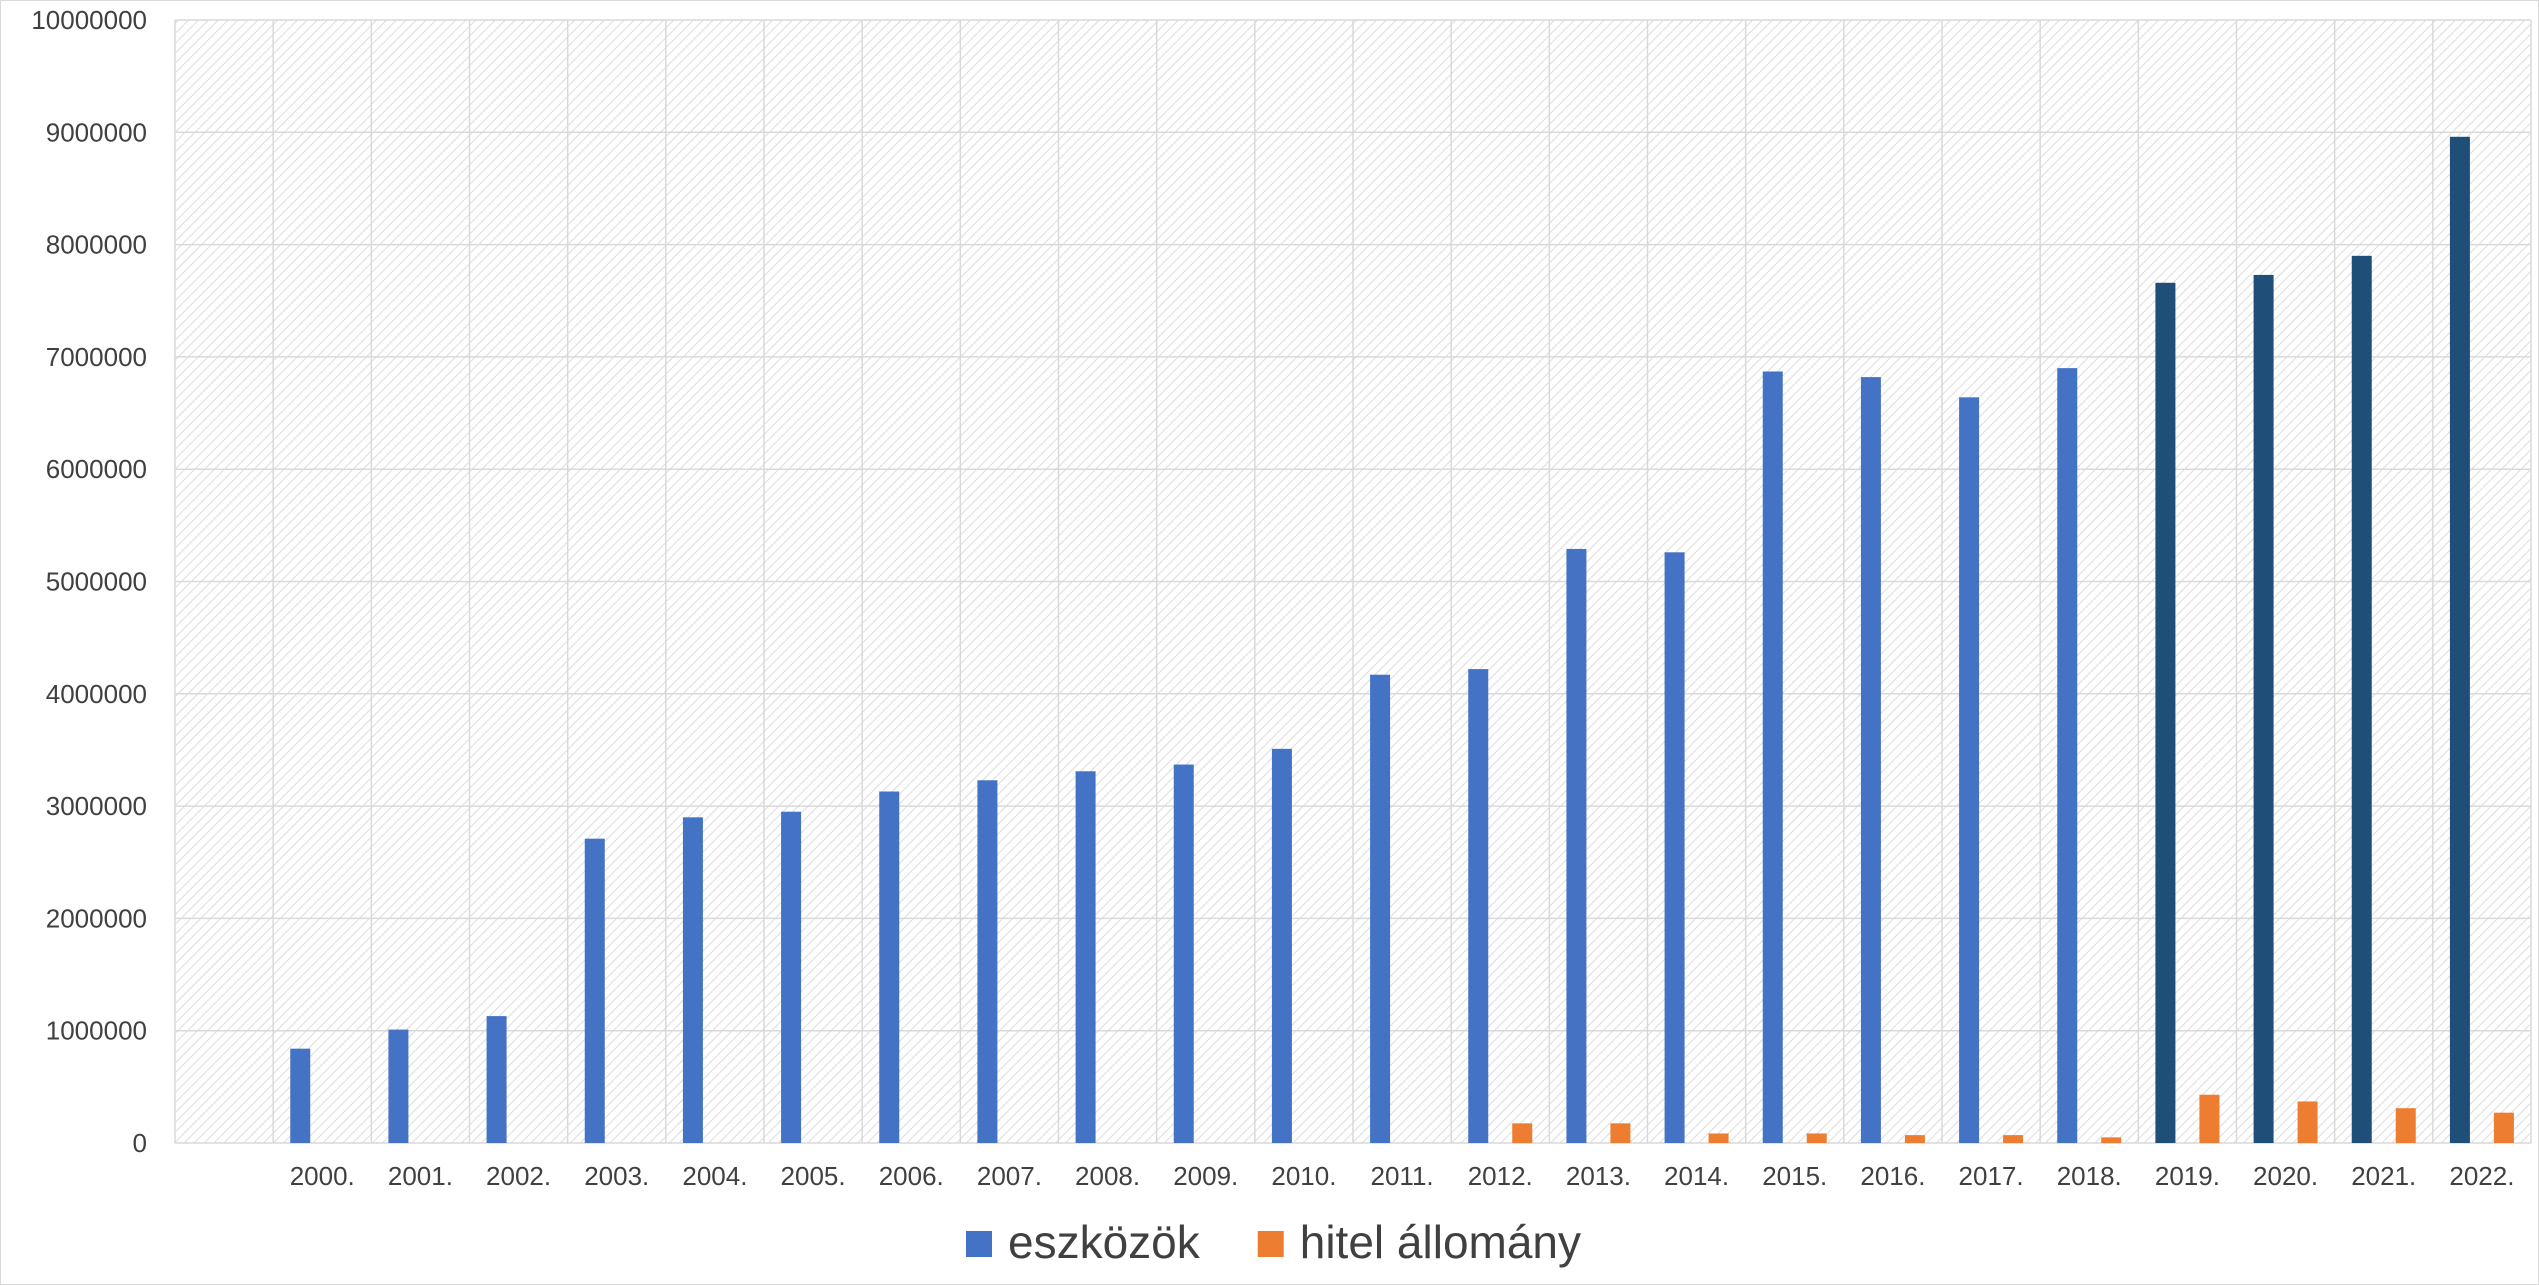 Image resolution: width=2539 pixels, height=1285 pixels. Describe the element at coordinates (2187, 1176) in the screenshot. I see `x-tick-label: 2019.` at that location.